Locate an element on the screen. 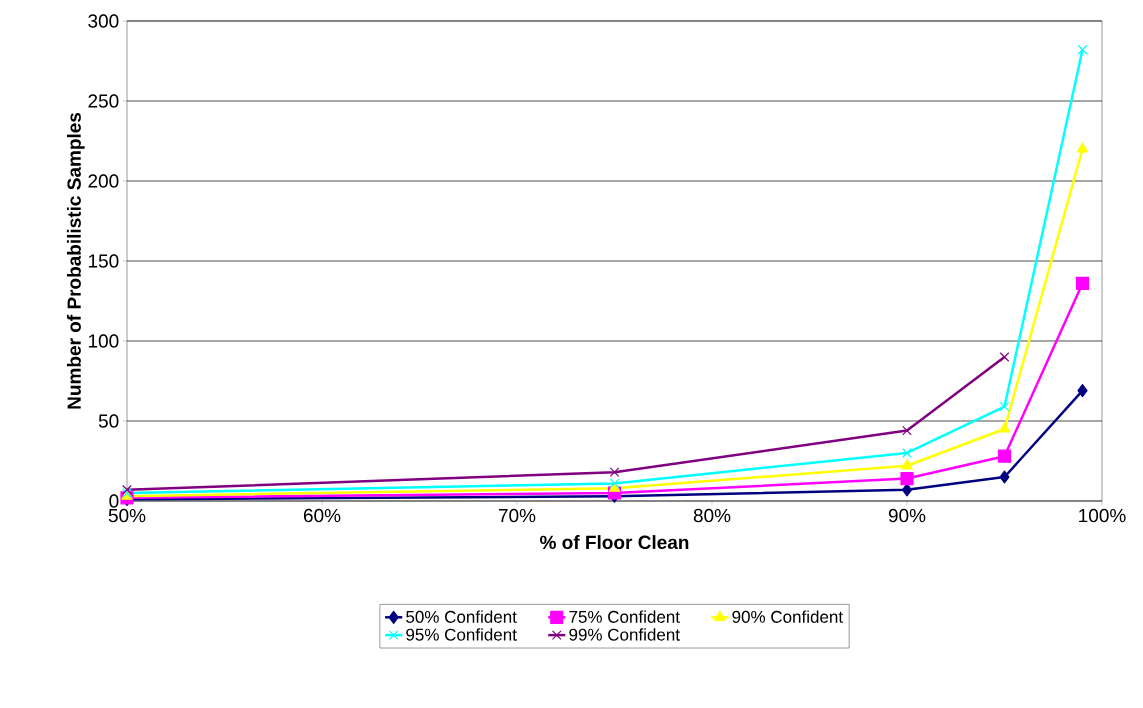 The height and width of the screenshot is (708, 1143). y-tick-label: 300 is located at coordinates (103, 21).